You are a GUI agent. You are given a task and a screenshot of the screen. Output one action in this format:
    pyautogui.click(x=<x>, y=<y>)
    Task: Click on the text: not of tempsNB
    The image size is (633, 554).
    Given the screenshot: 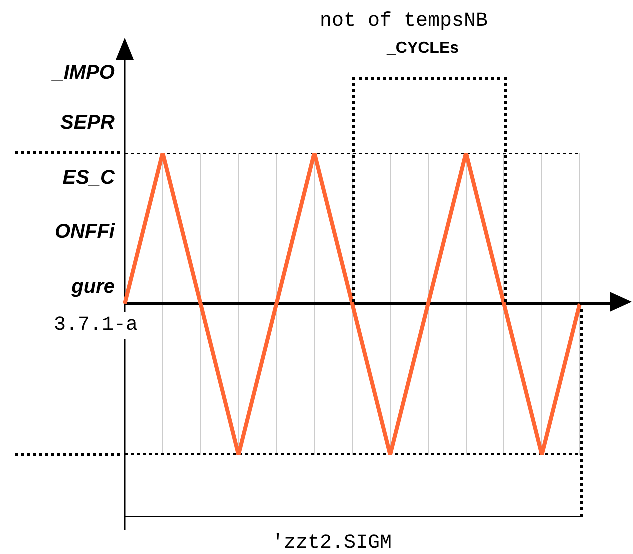 What is the action you would take?
    pyautogui.click(x=404, y=21)
    